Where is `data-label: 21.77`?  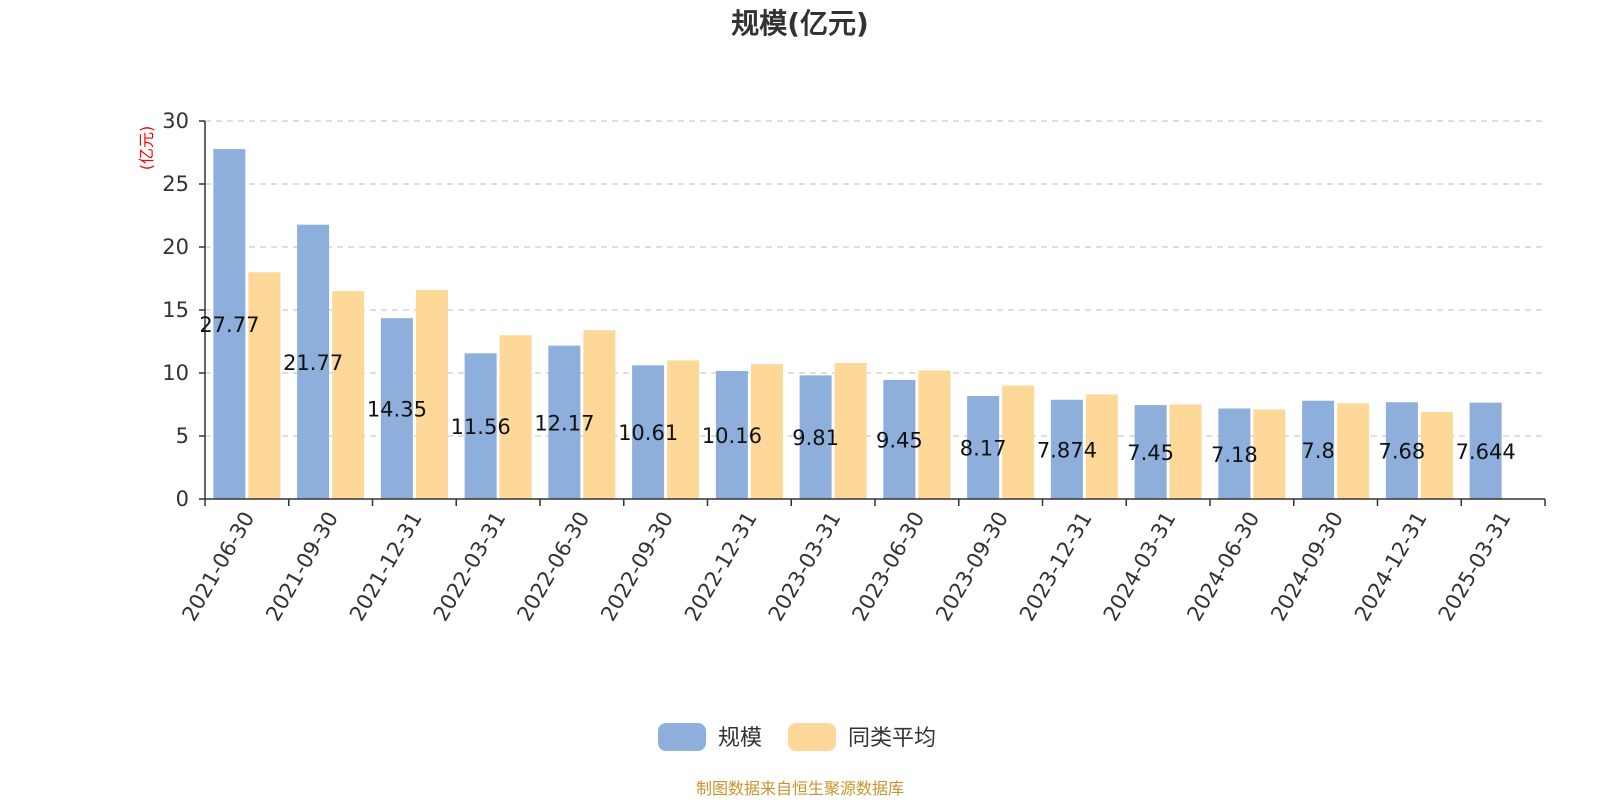 data-label: 21.77 is located at coordinates (313, 363).